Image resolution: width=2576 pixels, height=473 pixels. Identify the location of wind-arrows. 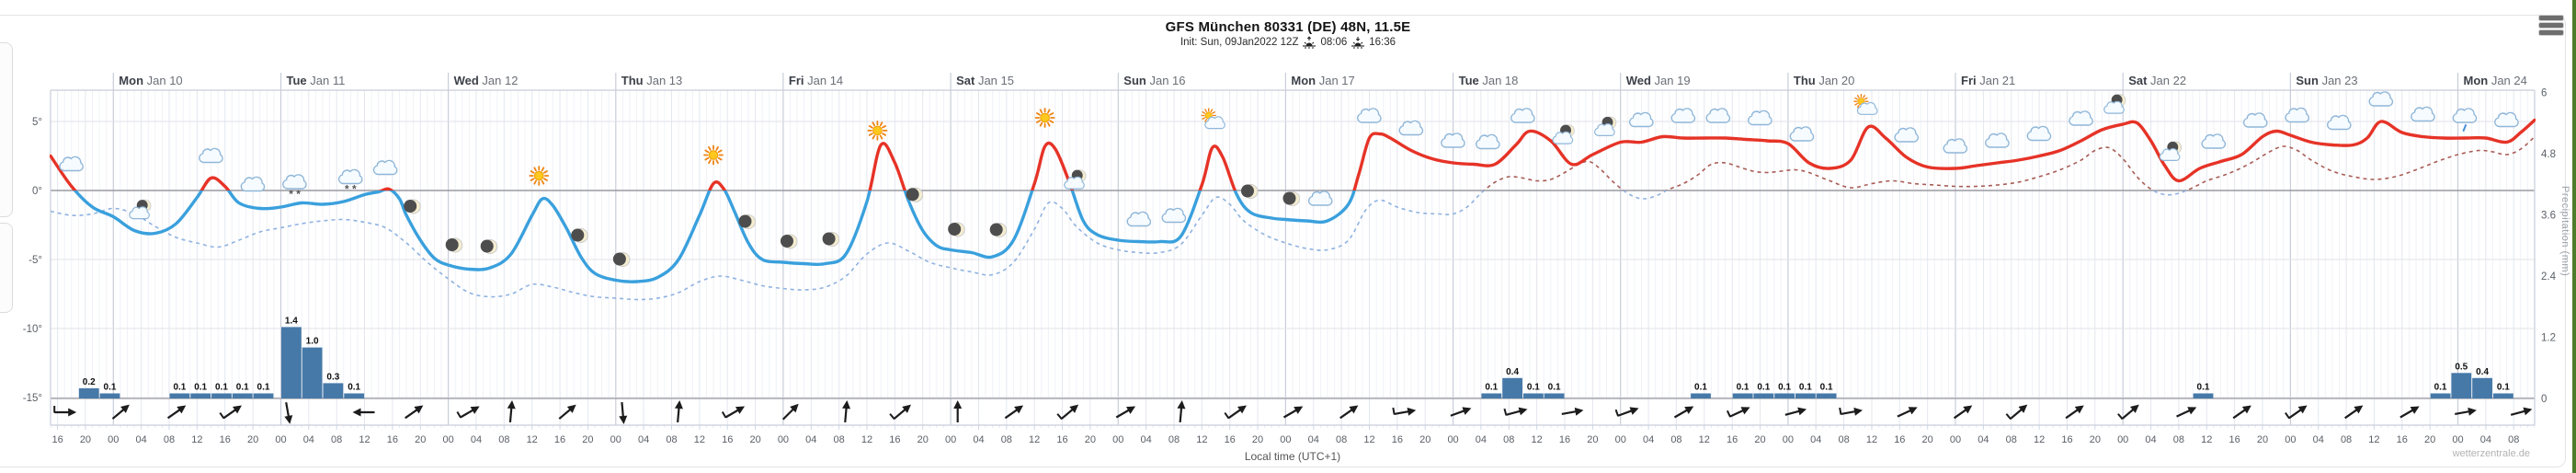
(1293, 412).